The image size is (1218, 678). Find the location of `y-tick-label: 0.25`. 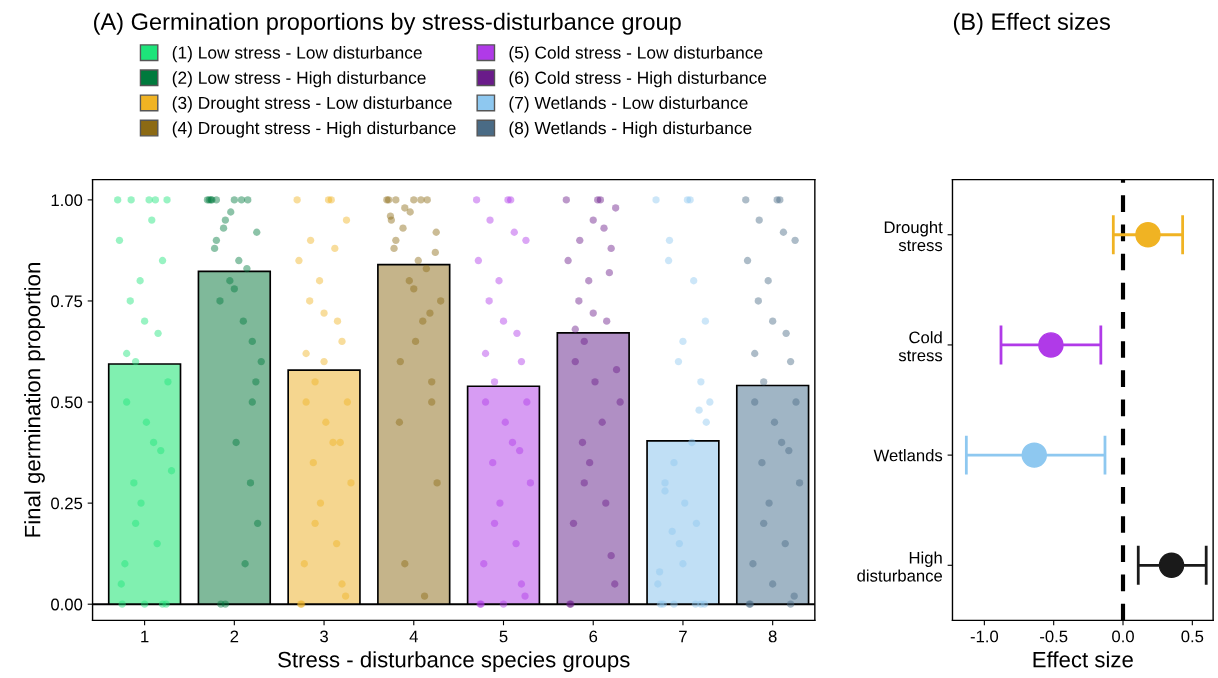

y-tick-label: 0.25 is located at coordinates (67, 503).